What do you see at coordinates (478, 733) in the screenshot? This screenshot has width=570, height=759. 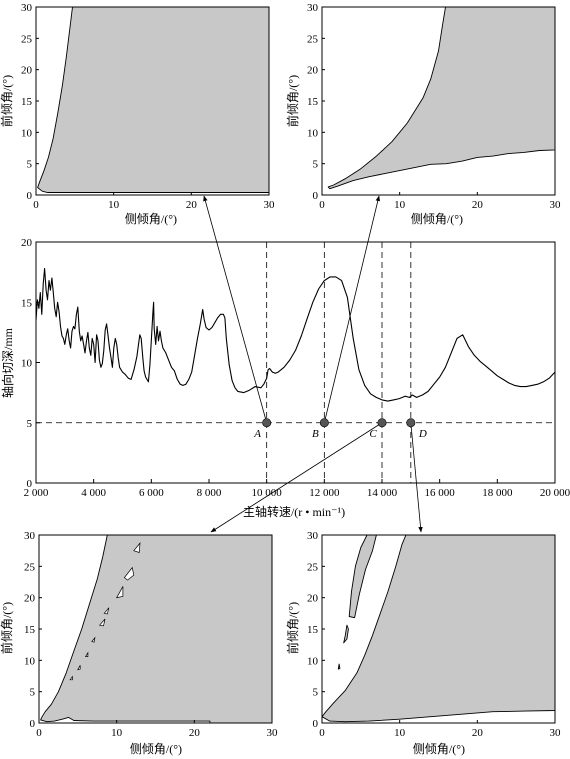 I see `inset-d-x-tick-label: 20` at bounding box center [478, 733].